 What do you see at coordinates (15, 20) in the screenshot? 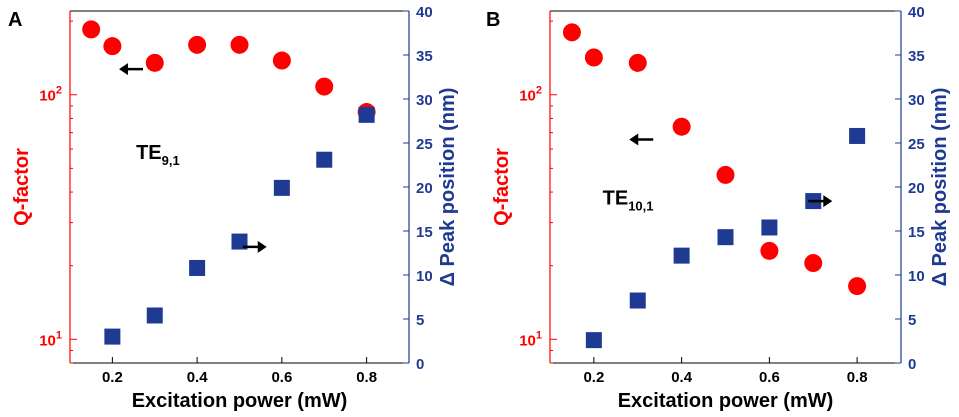
I see `panel-label: A` at bounding box center [15, 20].